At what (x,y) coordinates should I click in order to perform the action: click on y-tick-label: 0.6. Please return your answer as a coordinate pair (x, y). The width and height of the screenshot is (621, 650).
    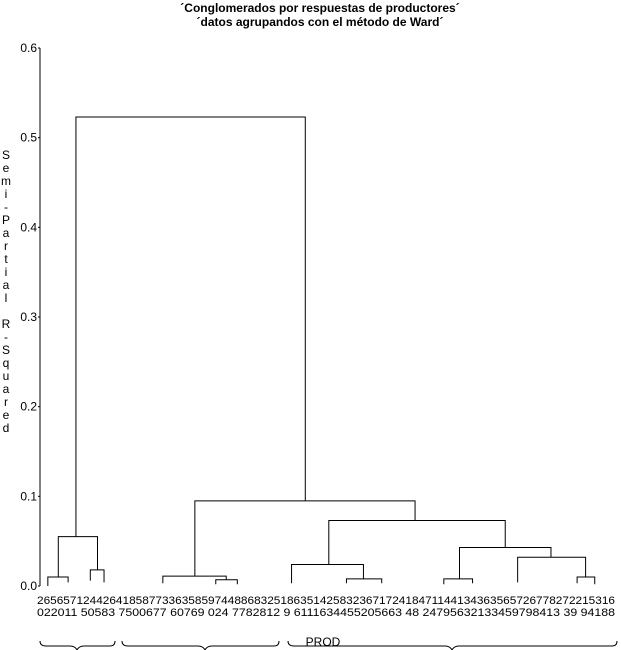
    Looking at the image, I should click on (28, 48).